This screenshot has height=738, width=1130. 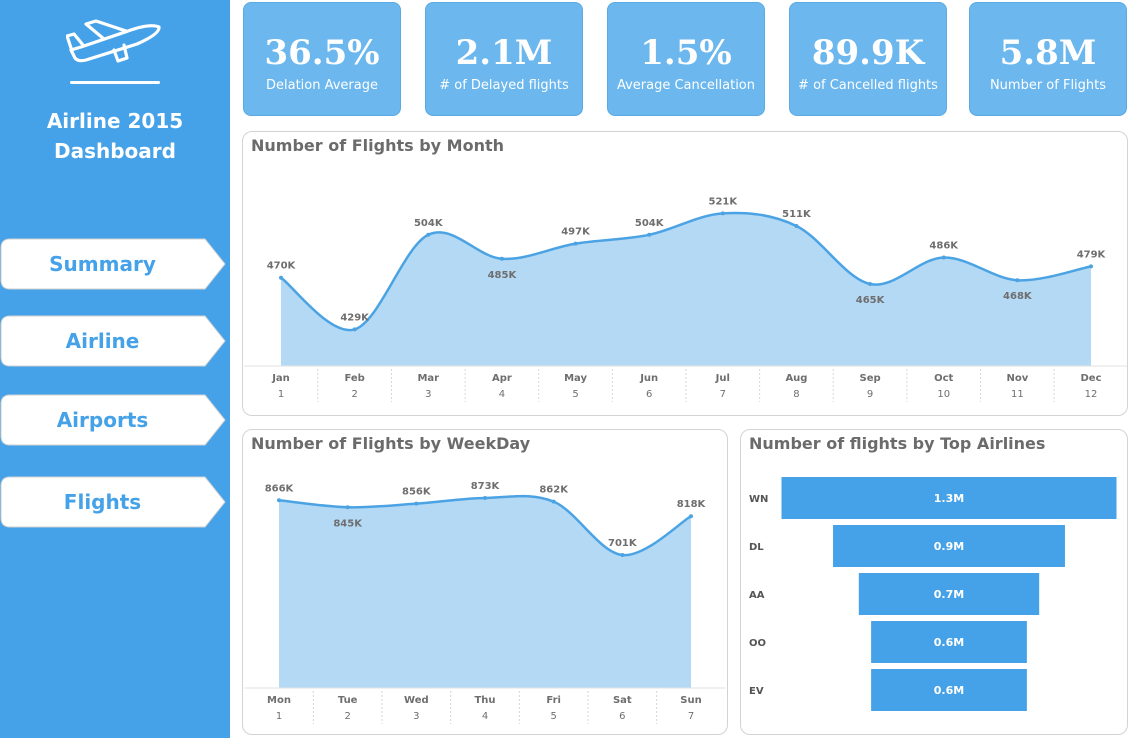 I want to click on month-x-tick-label: Nov, so click(x=1017, y=378).